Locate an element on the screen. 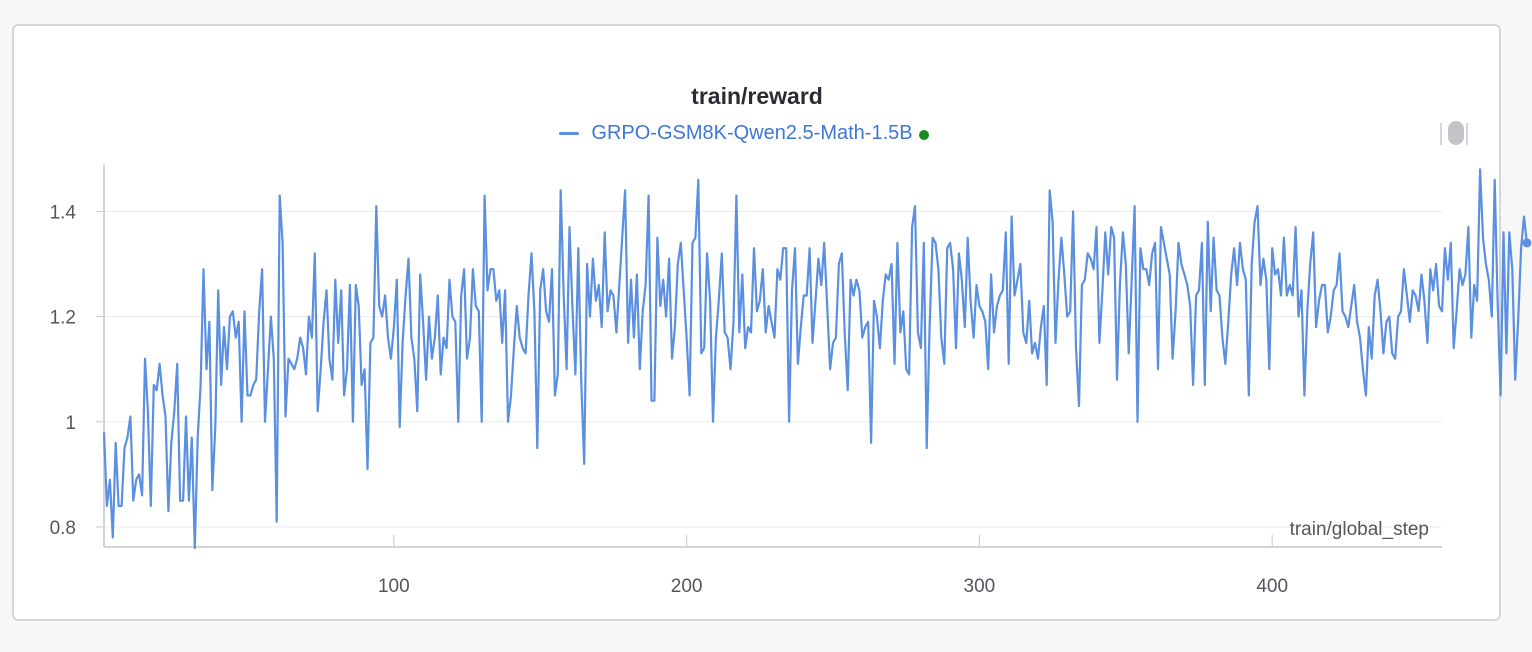  x-tick-label: 200 is located at coordinates (687, 586).